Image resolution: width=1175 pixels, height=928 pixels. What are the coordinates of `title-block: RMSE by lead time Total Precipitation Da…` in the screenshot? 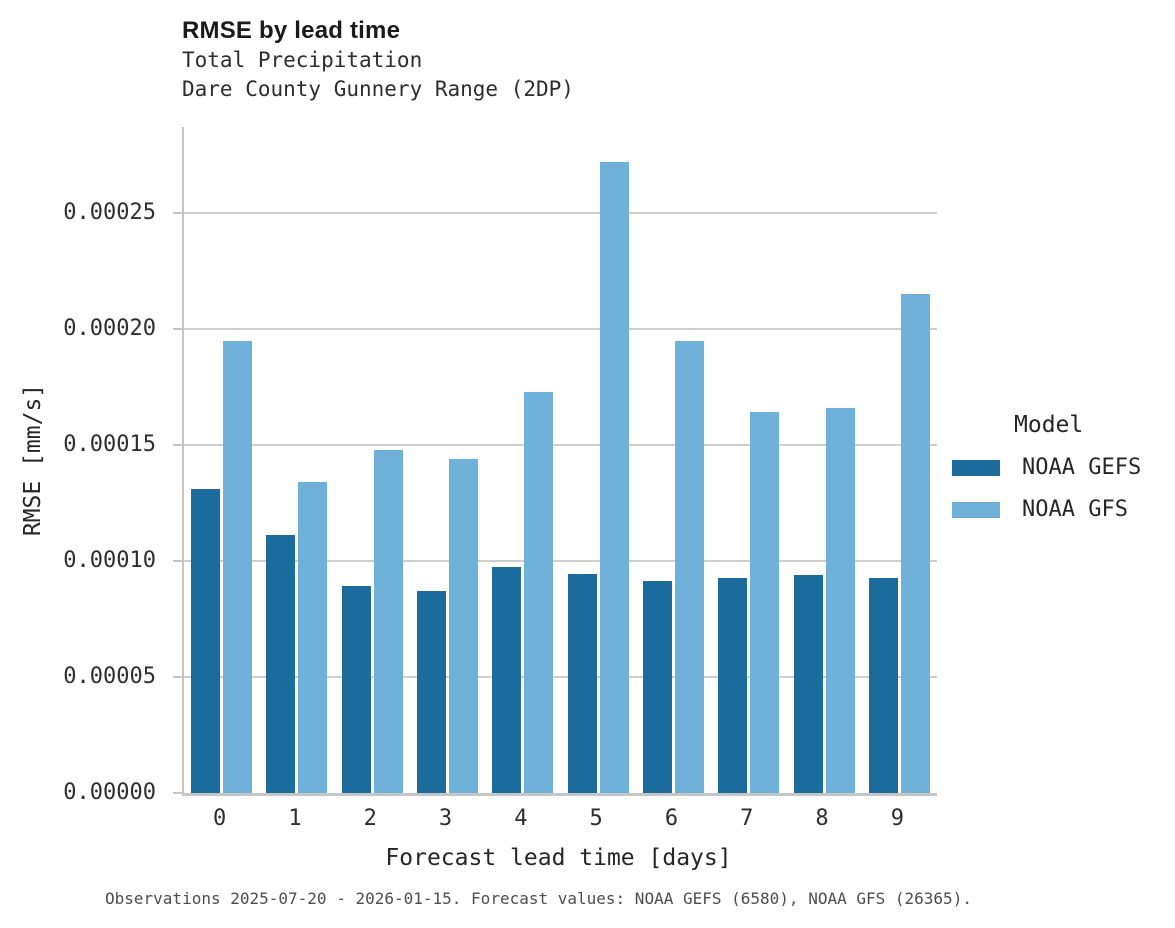 It's located at (378, 60).